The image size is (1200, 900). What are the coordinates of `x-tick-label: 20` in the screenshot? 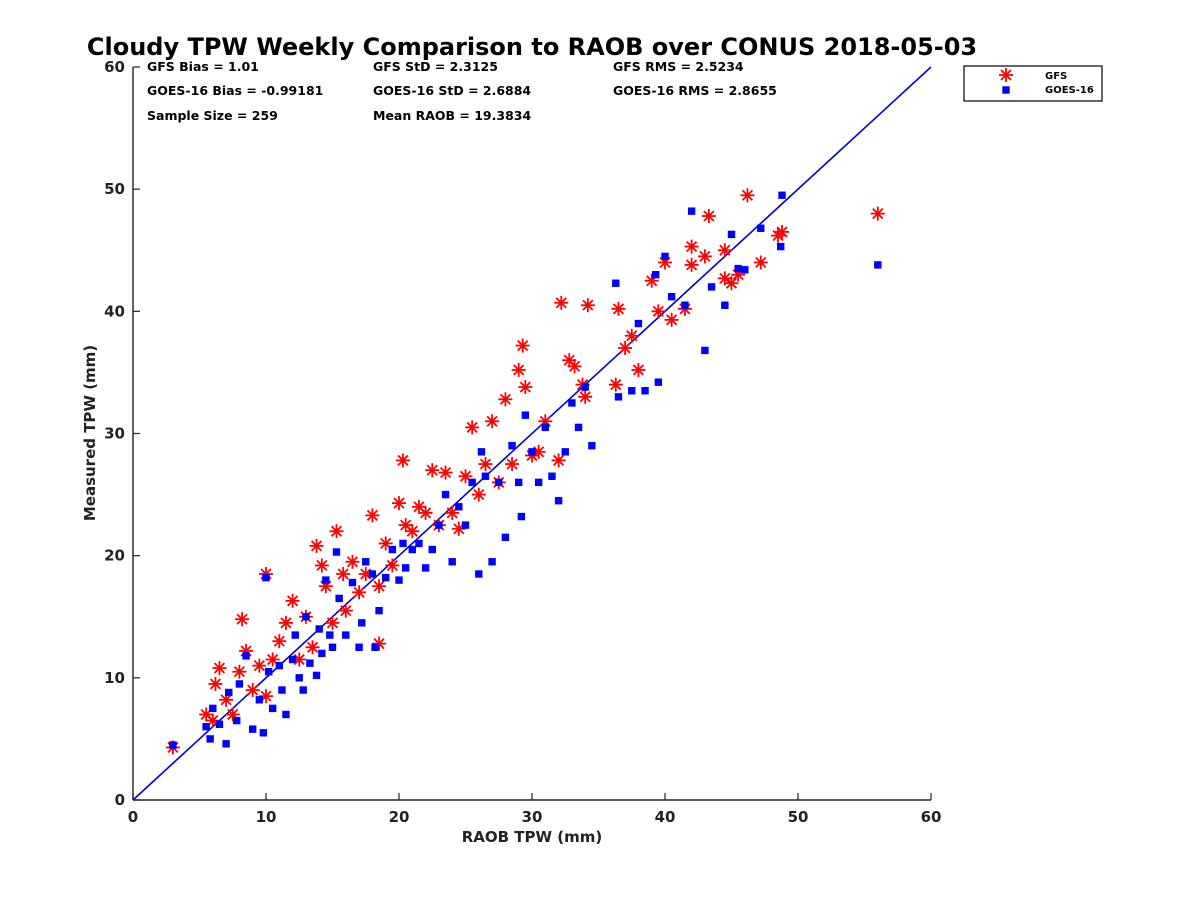 It's located at (399, 817).